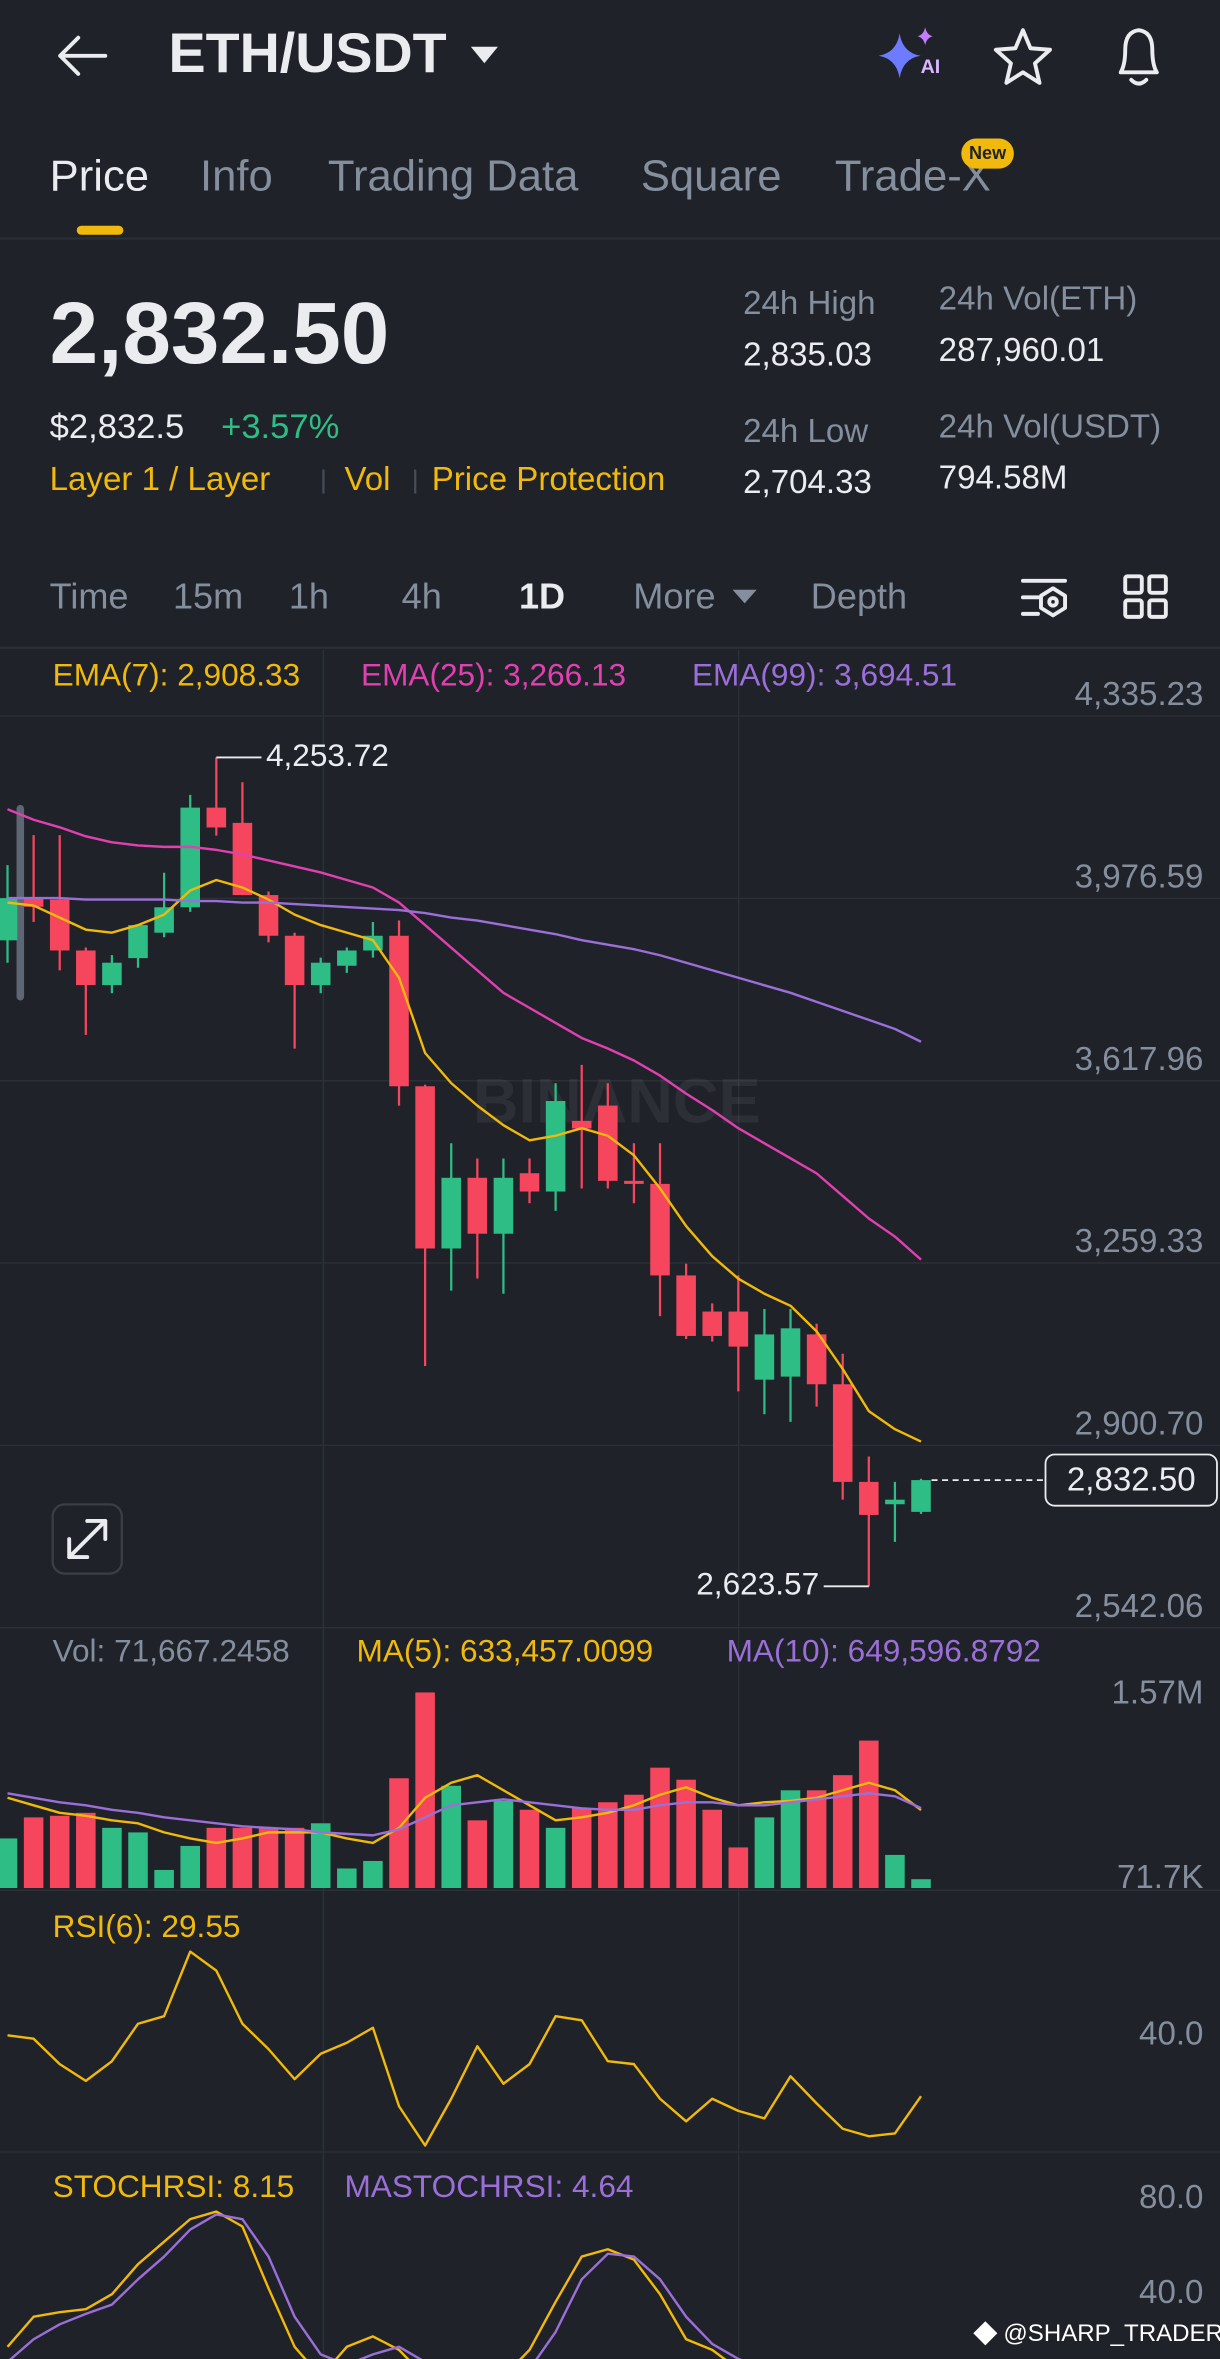  Describe the element at coordinates (744, 596) in the screenshot. I see `more-dropdown` at that location.